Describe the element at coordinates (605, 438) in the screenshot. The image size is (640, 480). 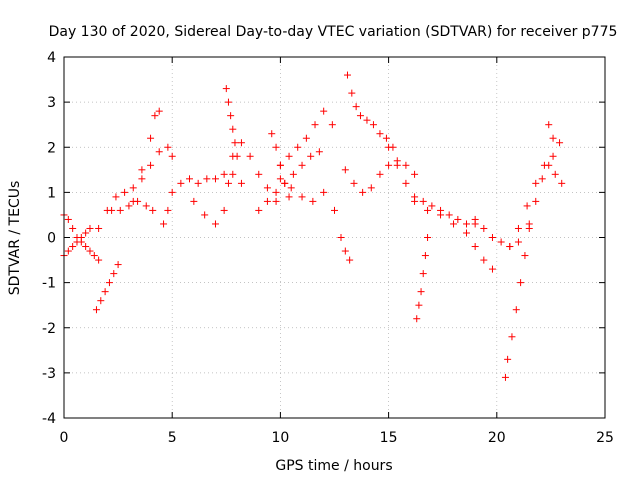
I see `x-tick-label: 25` at that location.